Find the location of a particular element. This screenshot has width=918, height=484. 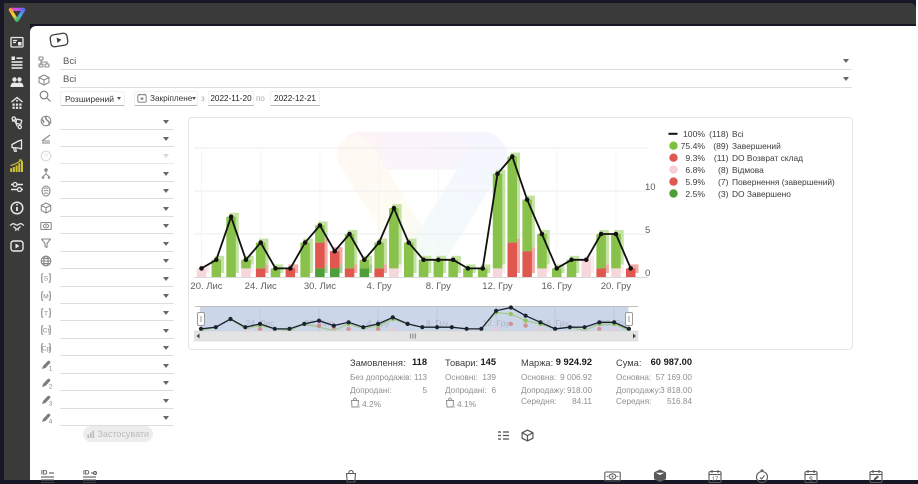

svg-text: 75.4% is located at coordinates (693, 146).